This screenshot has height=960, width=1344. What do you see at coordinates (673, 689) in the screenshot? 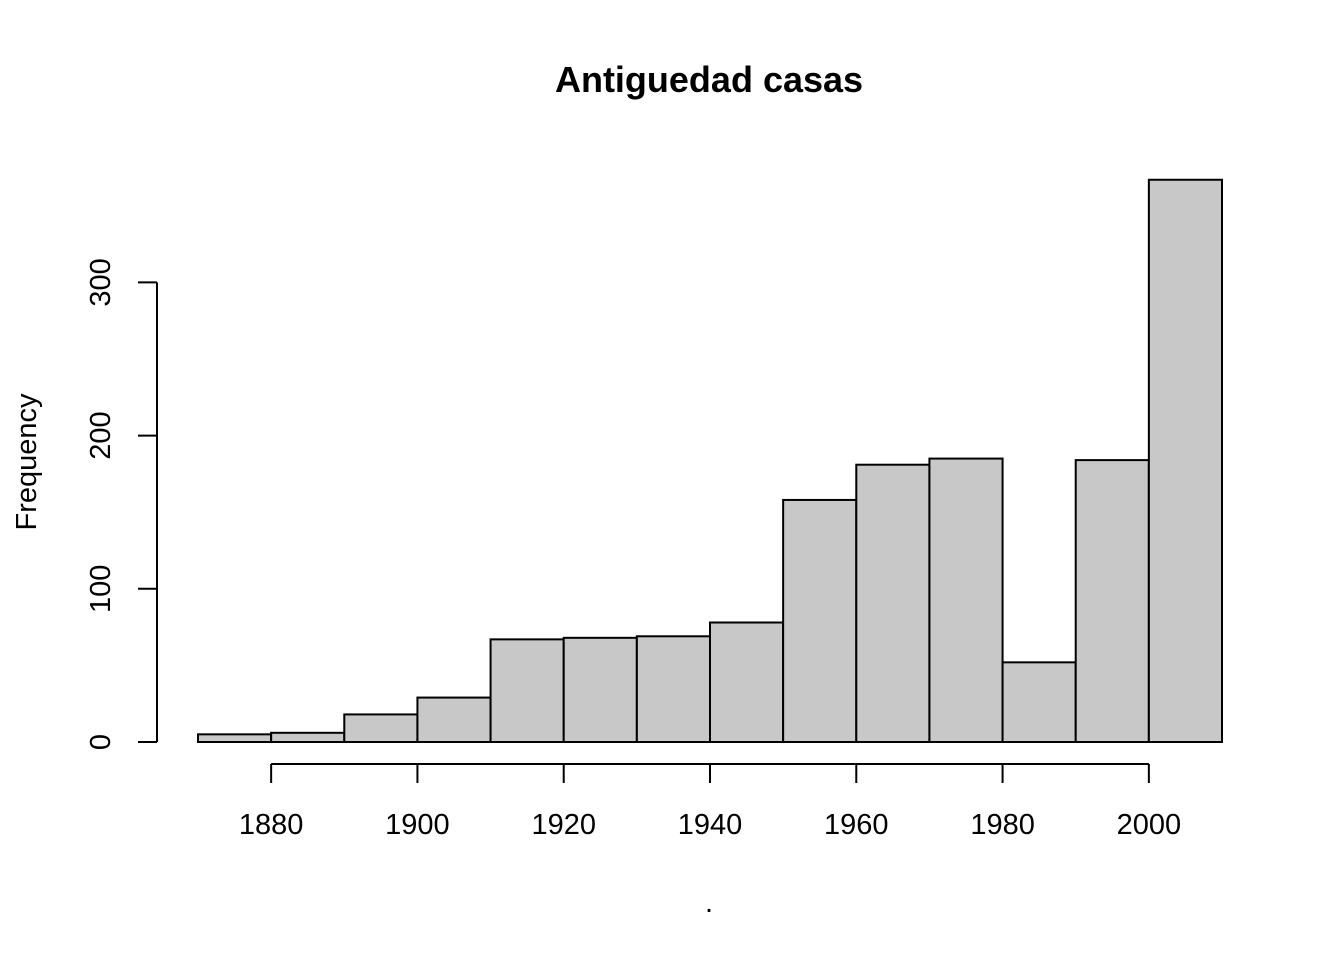
I see `bar-1930-1940` at bounding box center [673, 689].